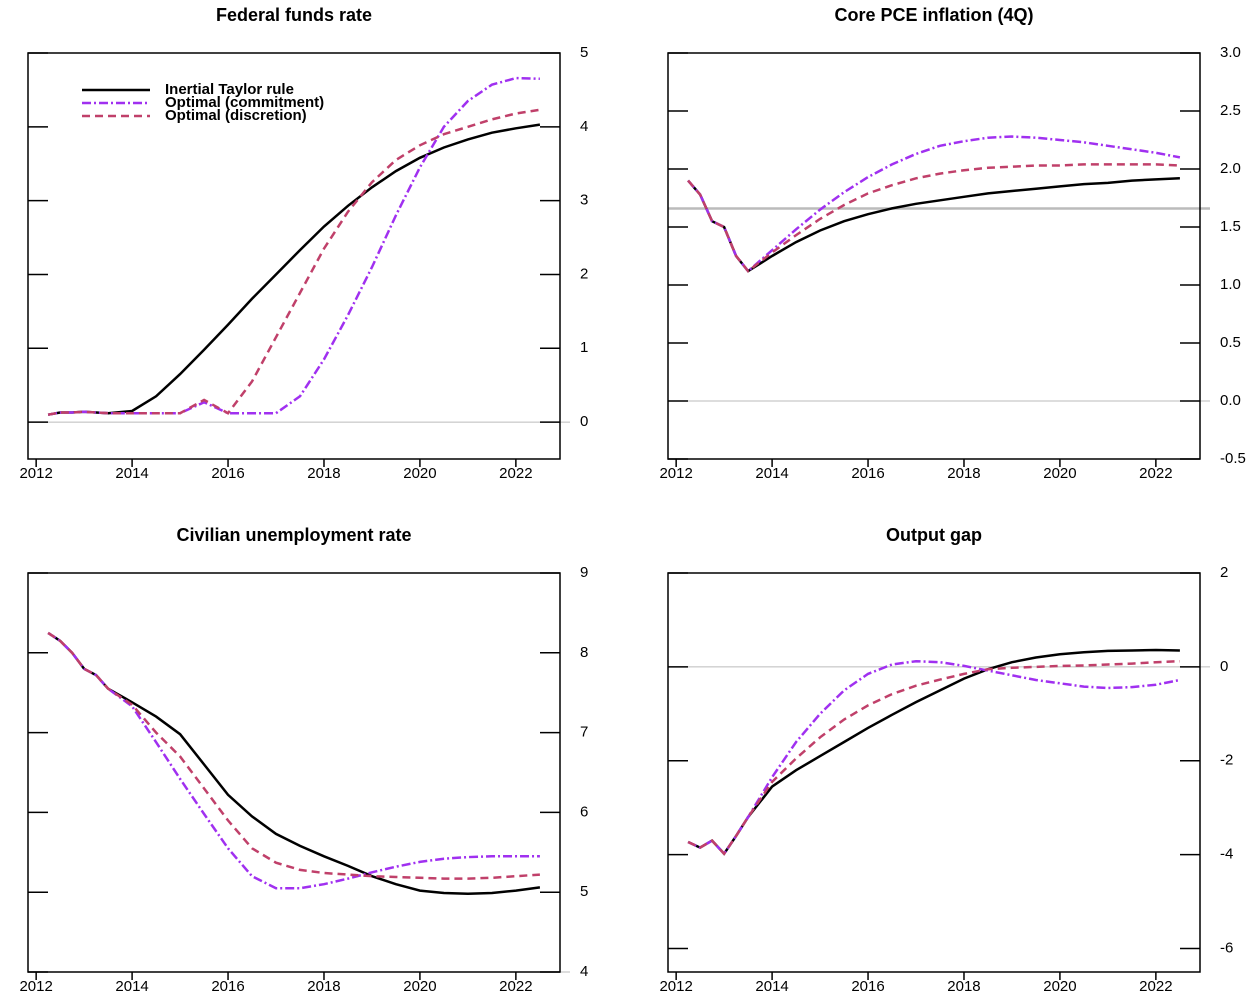  What do you see at coordinates (584, 347) in the screenshot?
I see `y-tick-label: 1` at bounding box center [584, 347].